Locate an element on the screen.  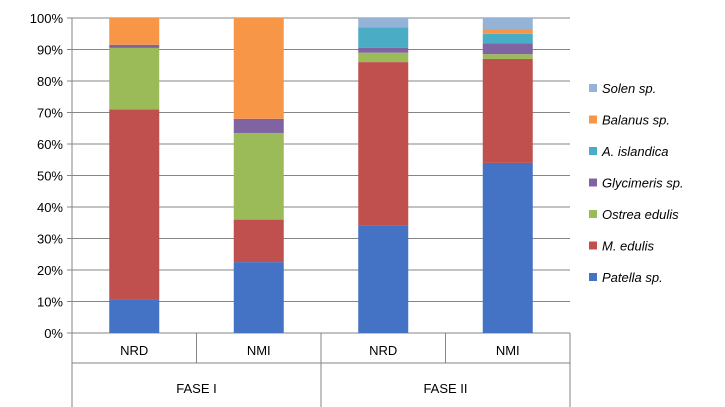
x-group-label: FASE I is located at coordinates (196, 388).